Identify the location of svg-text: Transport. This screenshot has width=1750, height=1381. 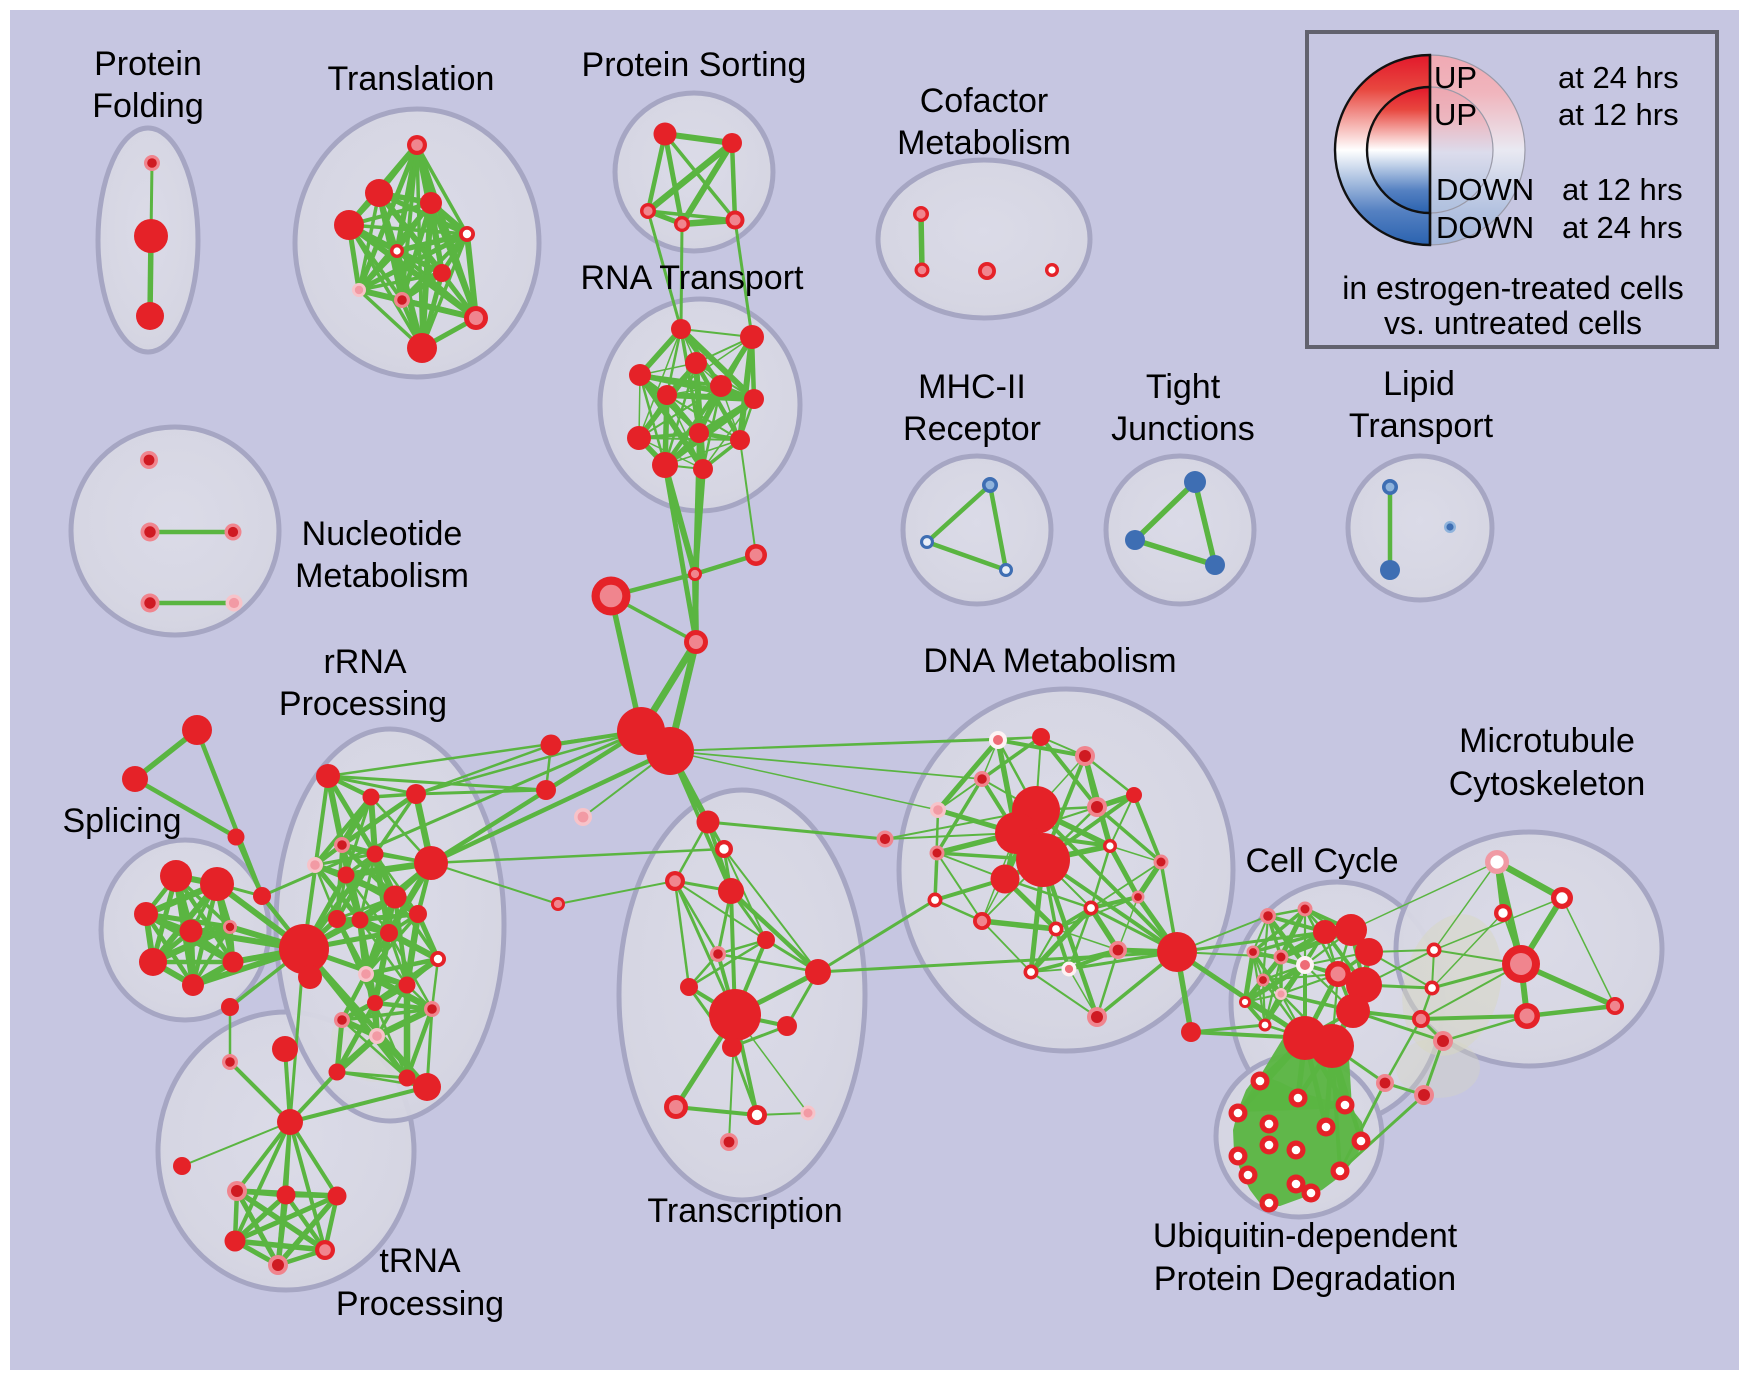
(1421, 426).